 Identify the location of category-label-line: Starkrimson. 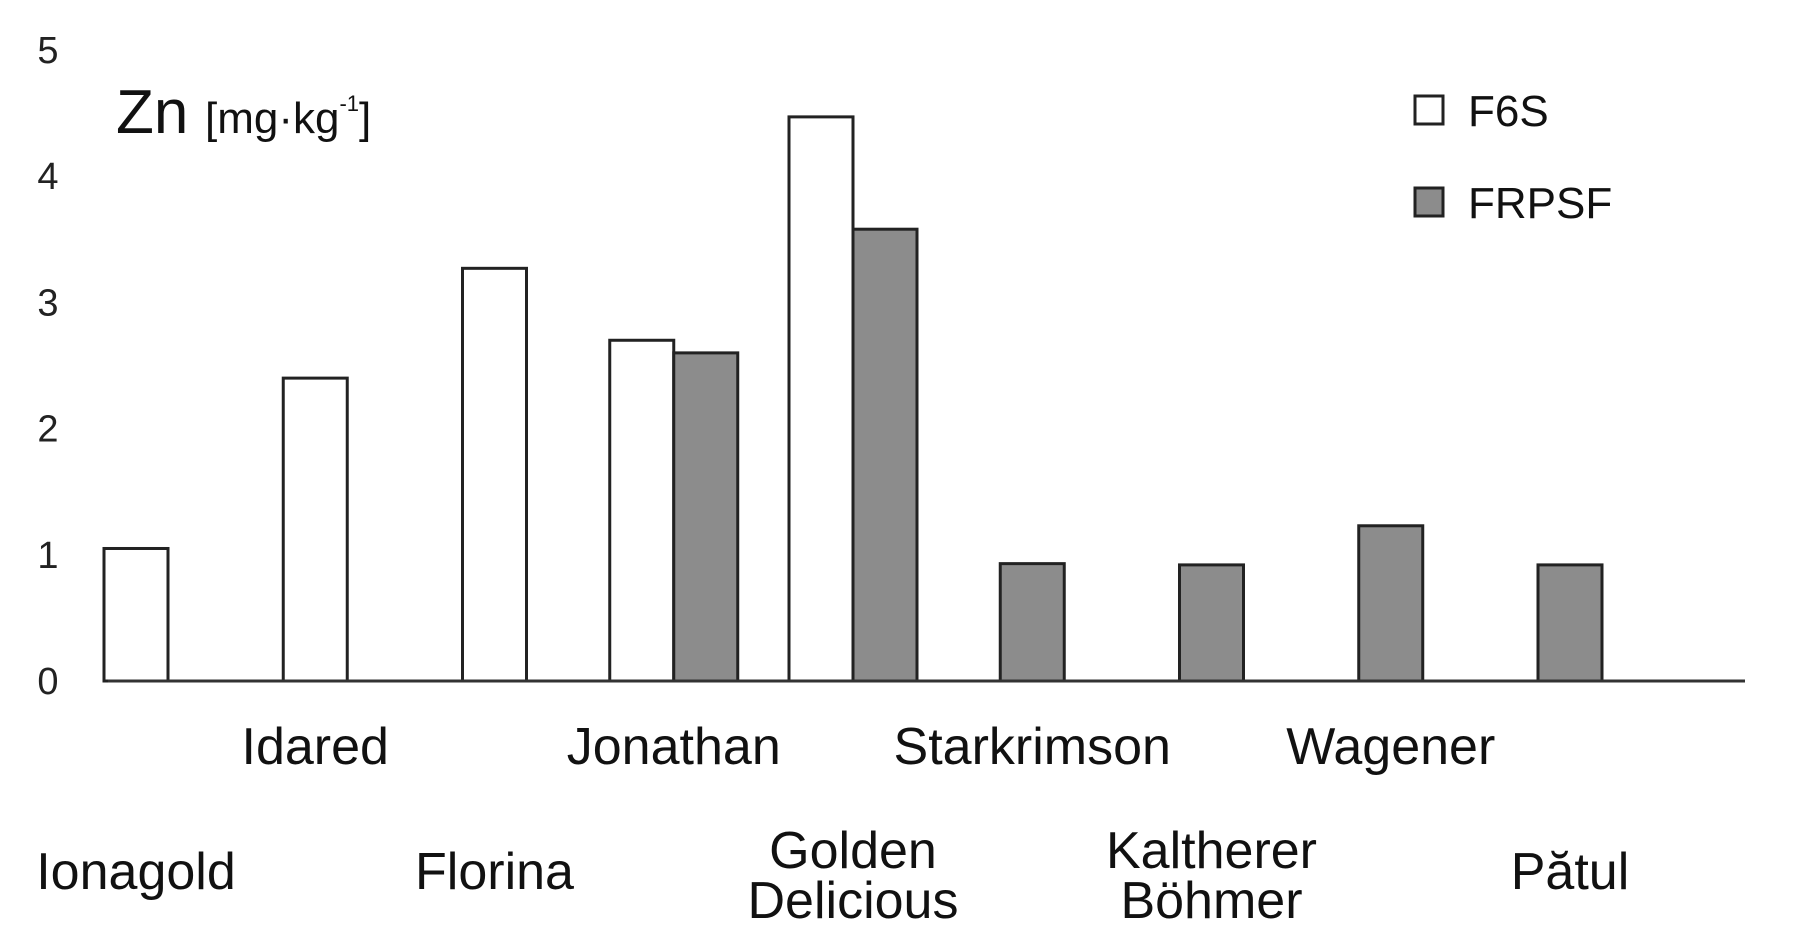
(1032, 747).